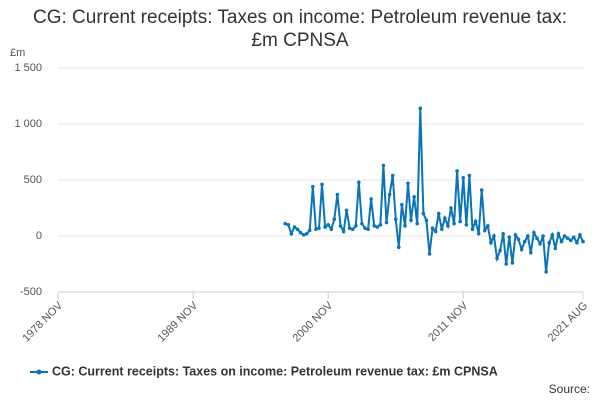  What do you see at coordinates (177, 321) in the screenshot?
I see `x-tick-label: 1989 NOV` at bounding box center [177, 321].